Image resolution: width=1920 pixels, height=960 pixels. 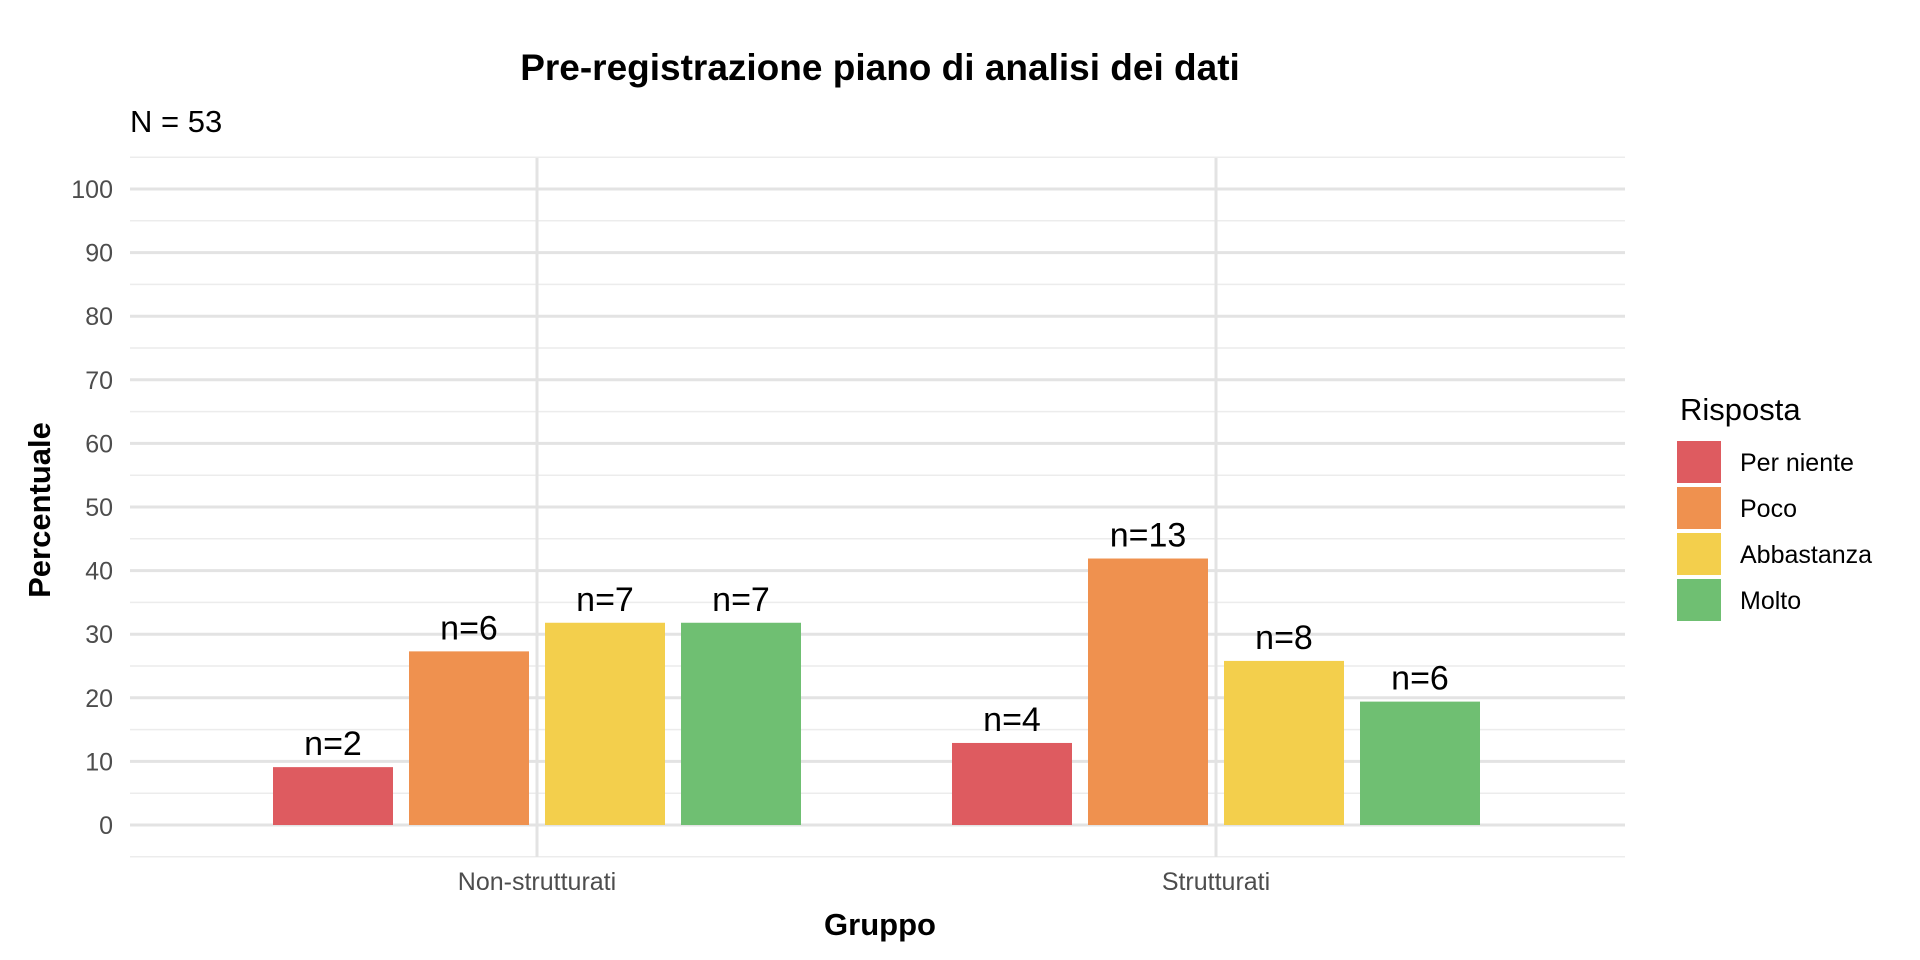 I want to click on legend-label: Molto, so click(x=1770, y=601).